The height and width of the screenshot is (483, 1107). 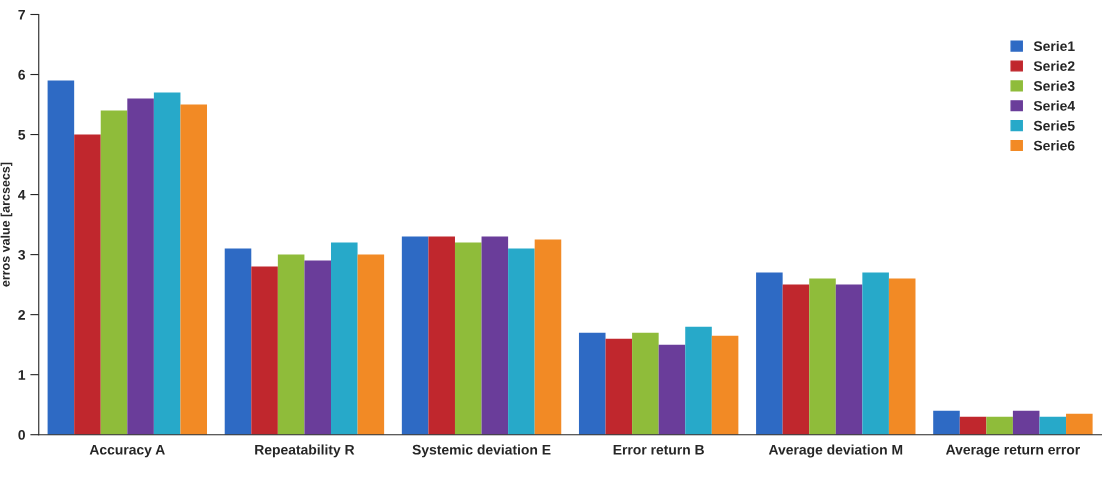 I want to click on x-tick-label: Repeatability R, so click(x=305, y=451).